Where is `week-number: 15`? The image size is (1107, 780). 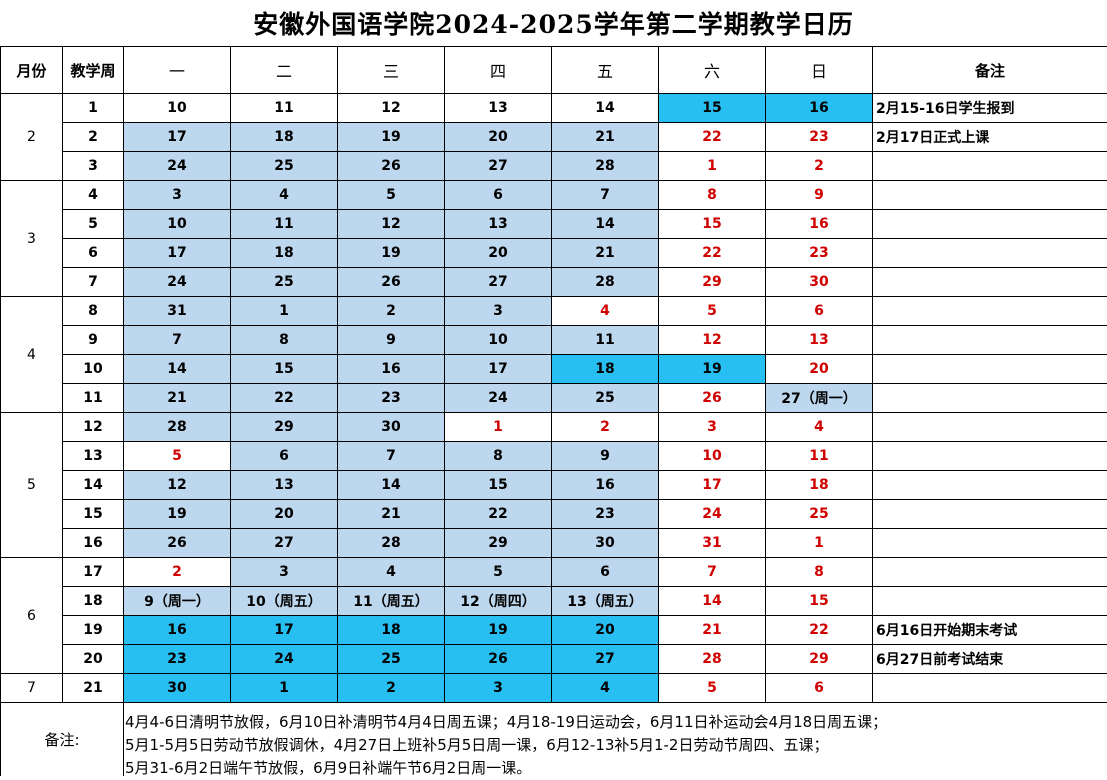
week-number: 15 is located at coordinates (93, 514).